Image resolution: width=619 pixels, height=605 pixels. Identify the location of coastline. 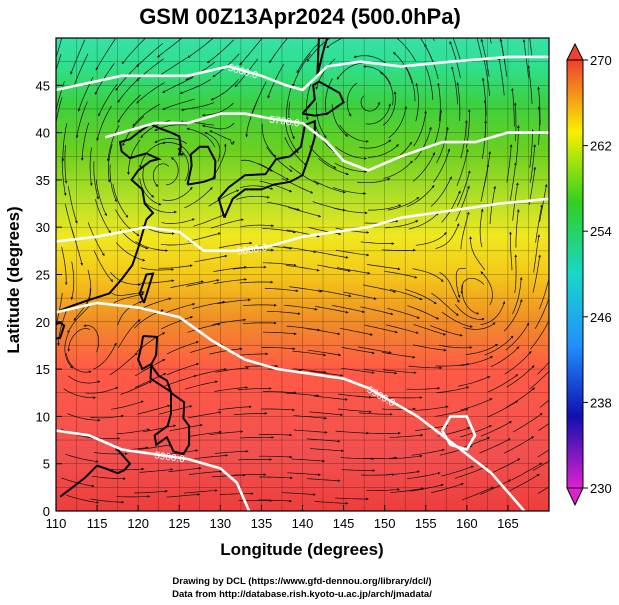
(266, 169).